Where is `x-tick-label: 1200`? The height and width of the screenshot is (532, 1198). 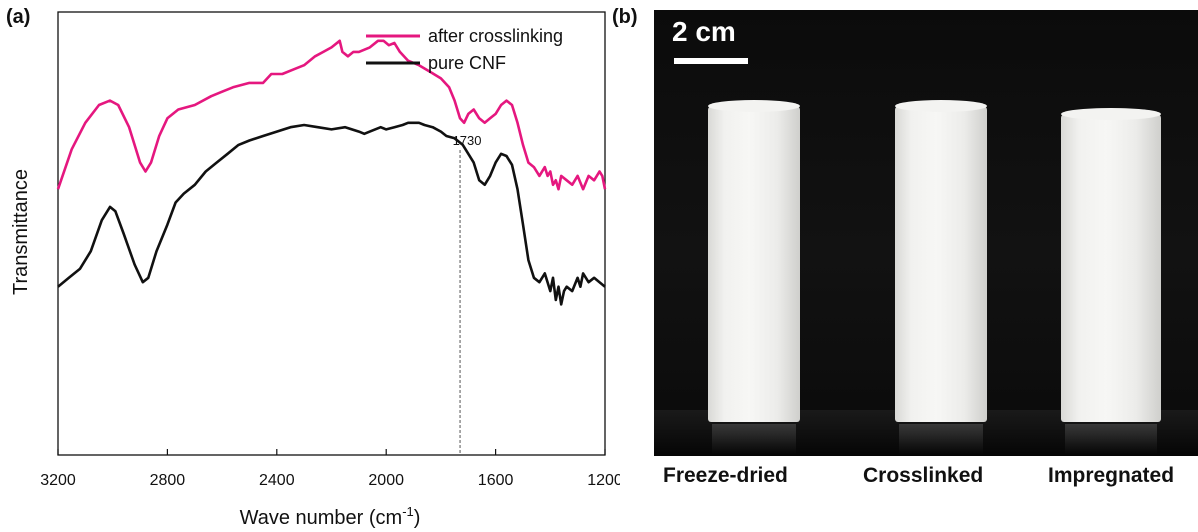 x-tick-label: 1200 is located at coordinates (603, 480).